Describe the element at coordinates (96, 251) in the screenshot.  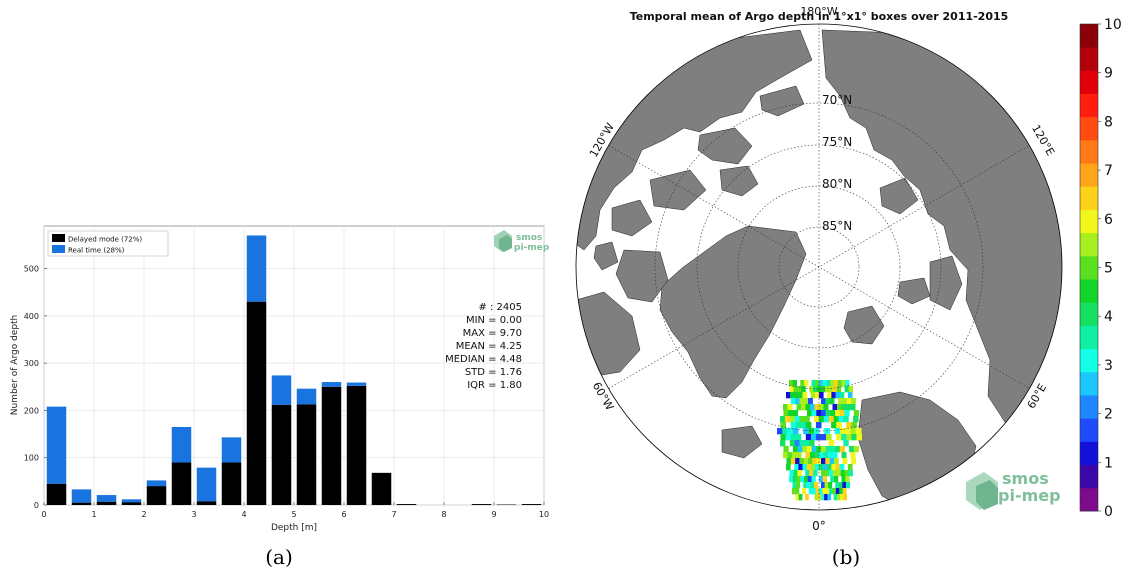
I see `legend-label-realtime: Real time (28%)` at that location.